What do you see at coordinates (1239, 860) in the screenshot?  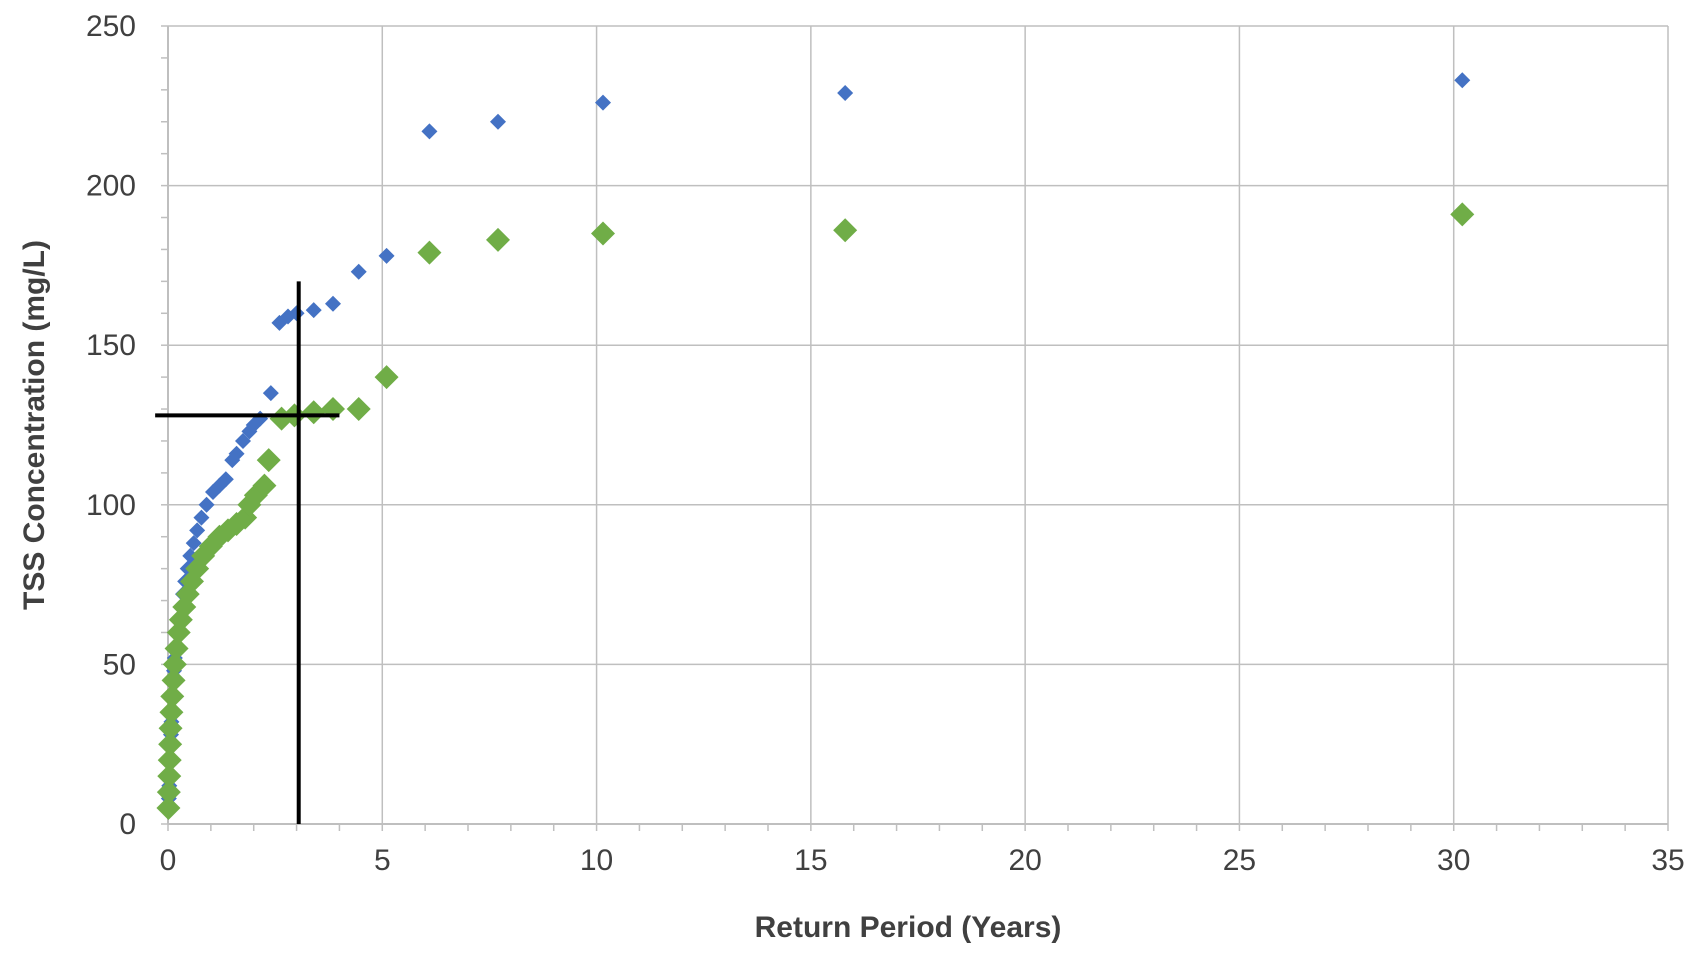 I see `x-tick-label: 25` at bounding box center [1239, 860].